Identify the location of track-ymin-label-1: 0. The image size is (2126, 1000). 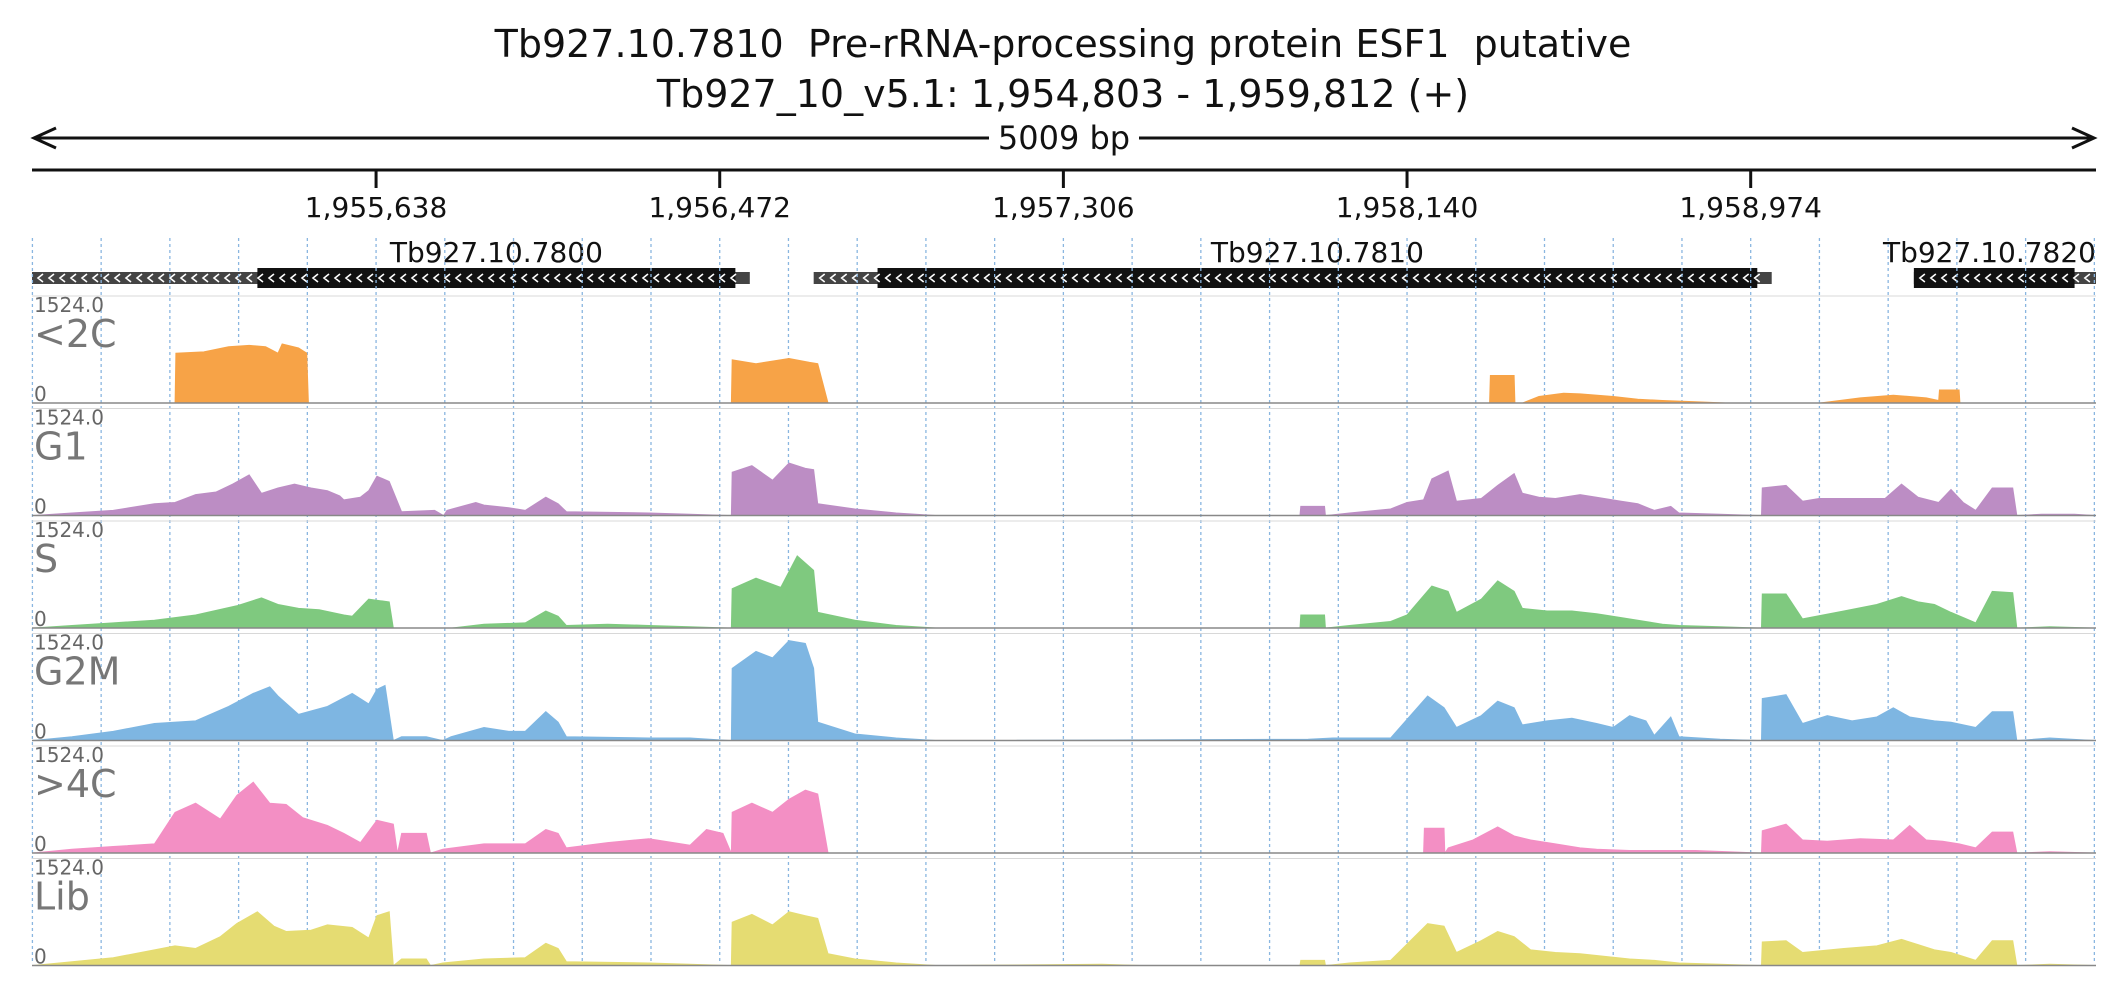
(40, 507).